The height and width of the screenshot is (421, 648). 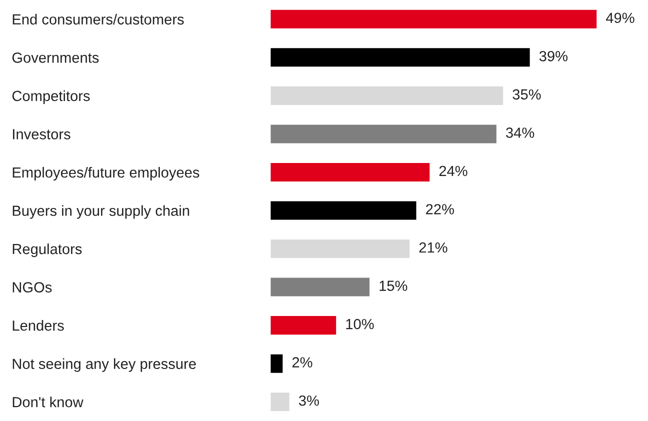 I want to click on data-label: 15%, so click(x=394, y=285).